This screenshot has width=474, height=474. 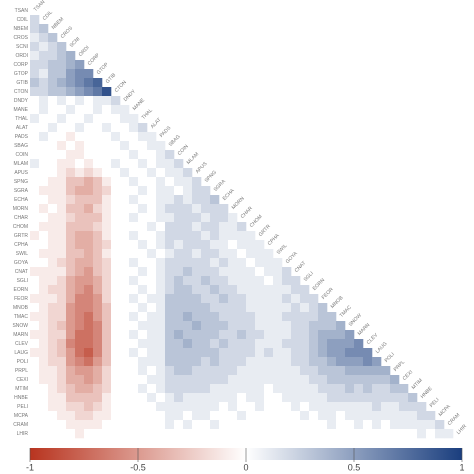 What do you see at coordinates (21, 290) in the screenshot?
I see `row-label: EORN` at bounding box center [21, 290].